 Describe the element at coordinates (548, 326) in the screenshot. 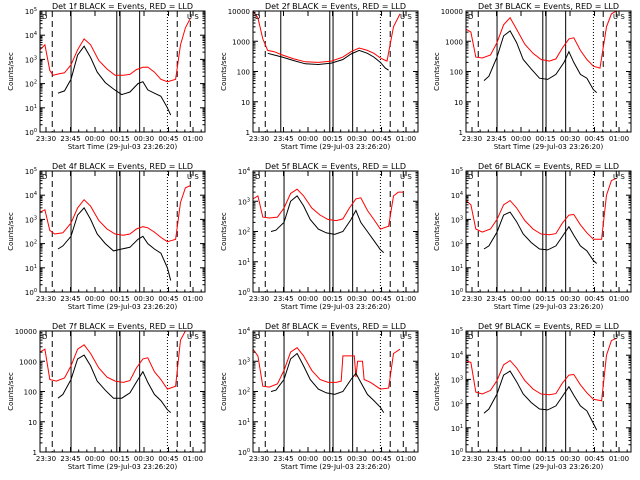

I see `panel-title: Det 9f BLACK = Events, RED = LLD` at that location.